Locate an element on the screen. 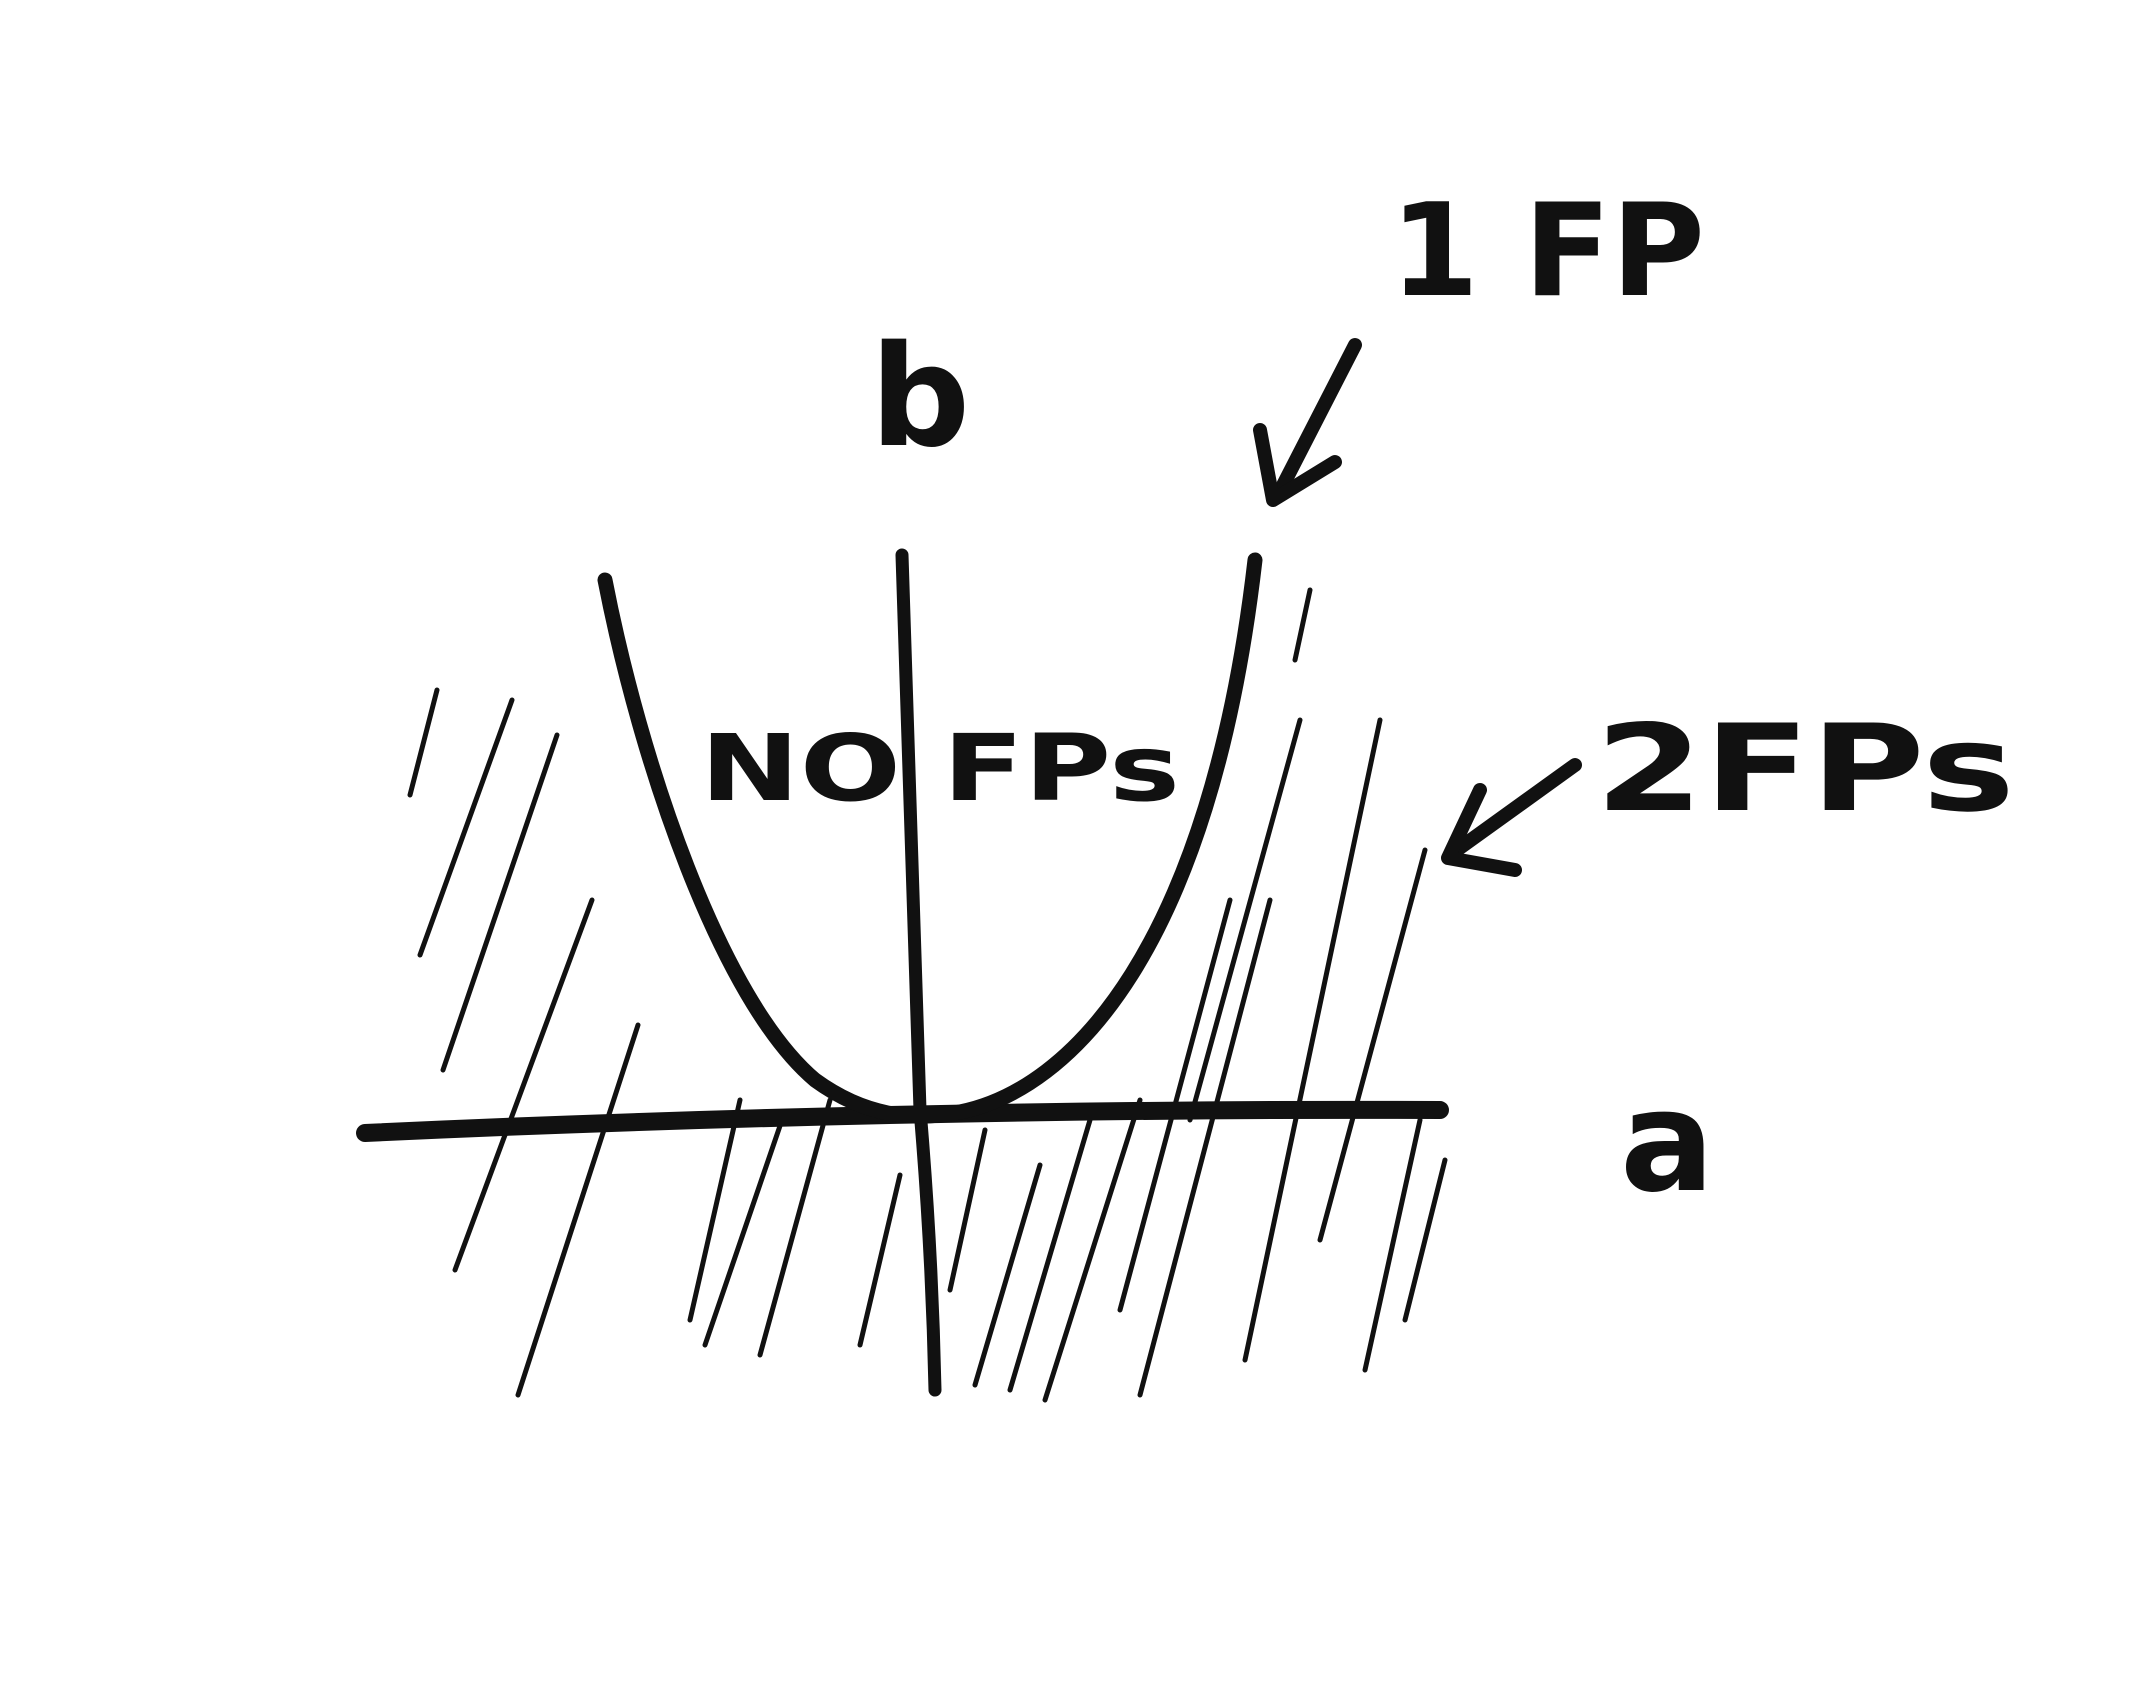  parabola-1fp-curve is located at coordinates (930, 838).